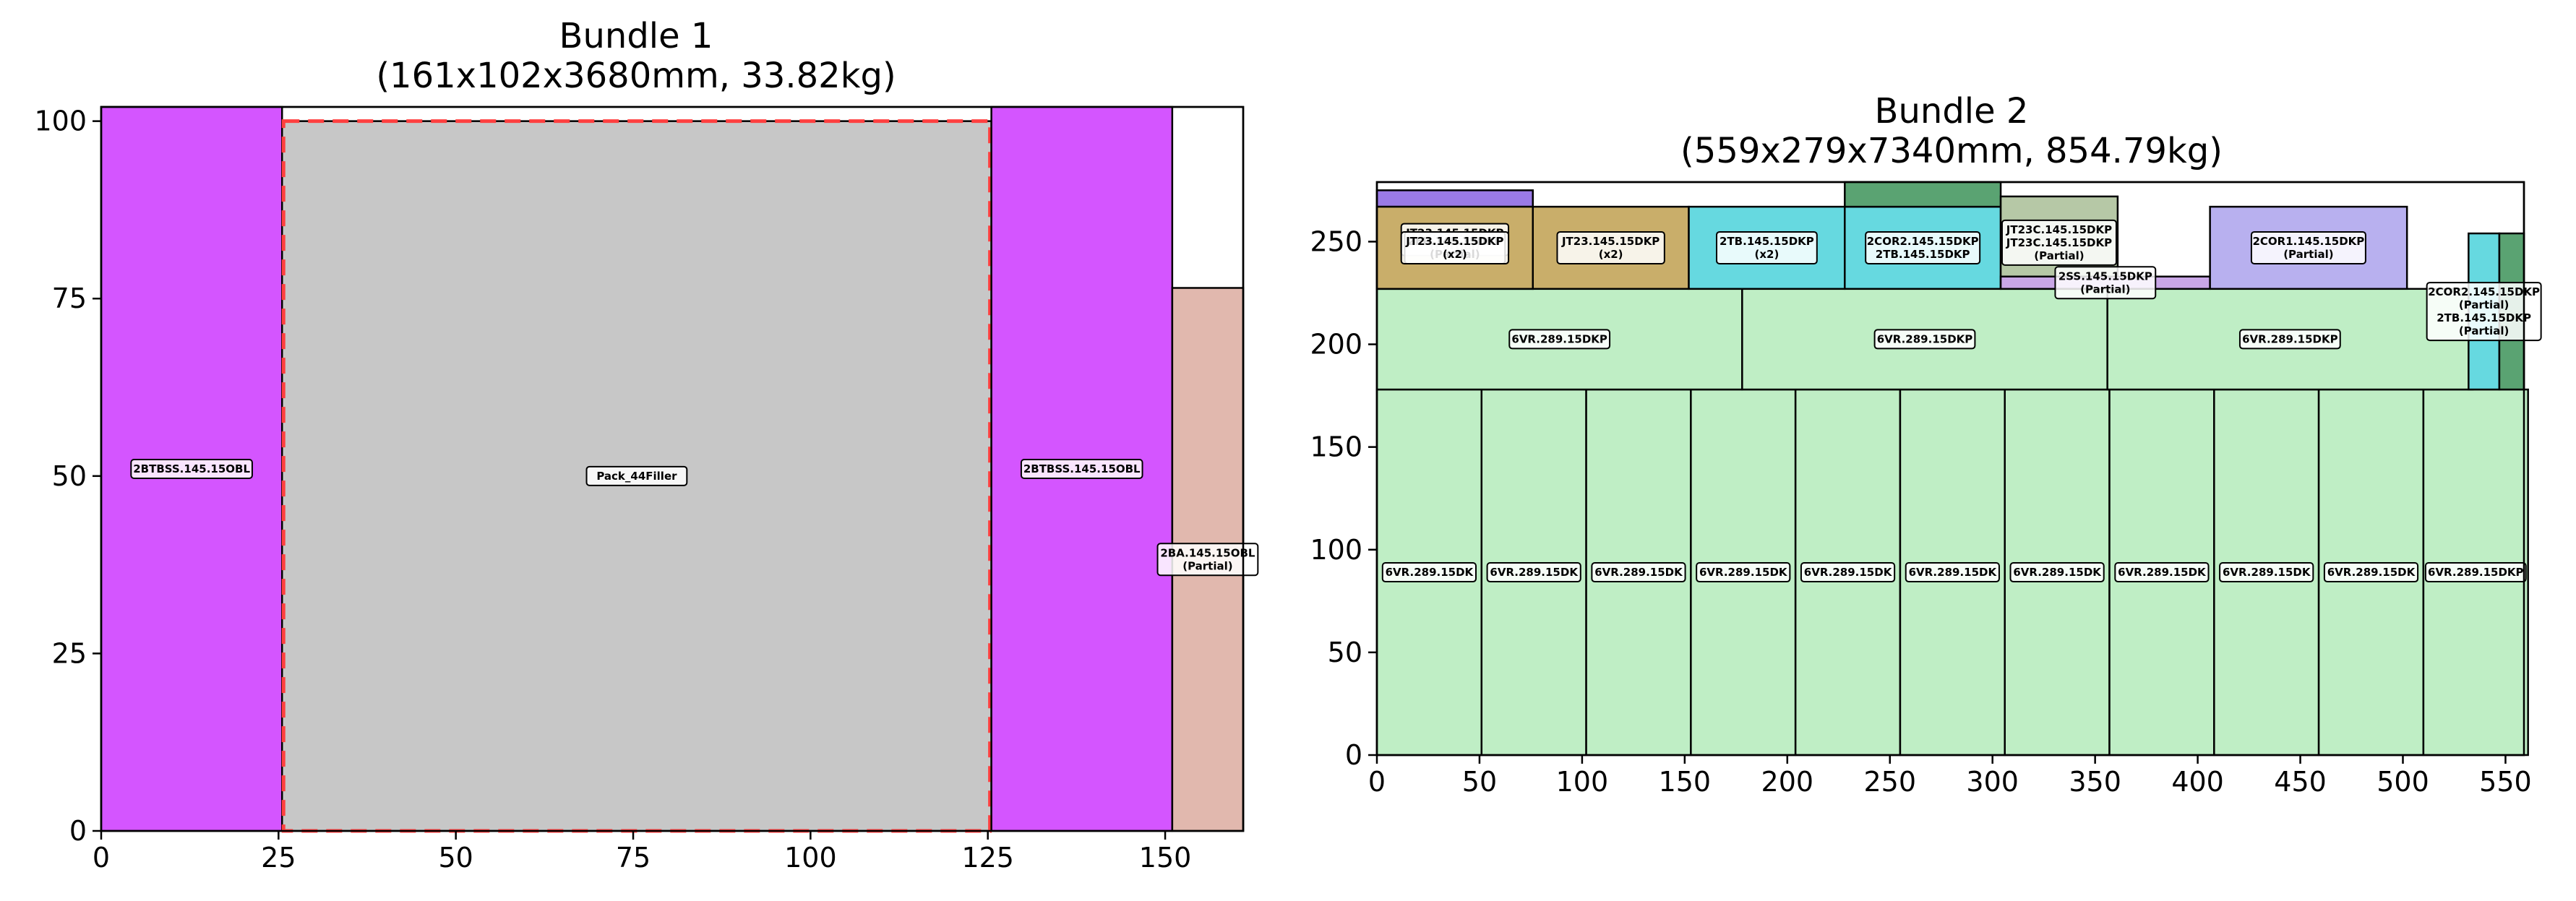  What do you see at coordinates (2308, 241) in the screenshot?
I see `box-label: 2COR1.145.15DKP` at bounding box center [2308, 241].